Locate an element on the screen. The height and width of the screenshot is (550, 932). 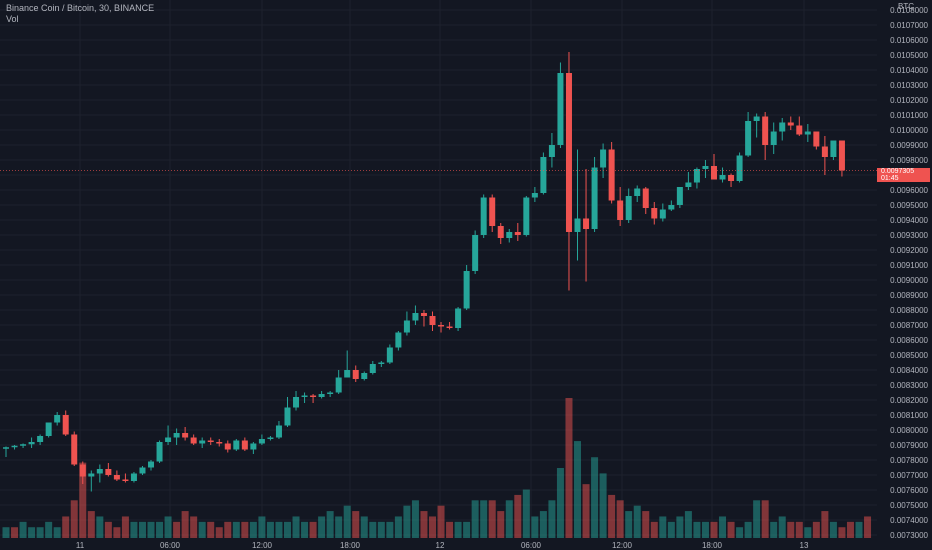
time-tick-label: 13 is located at coordinates (804, 545).